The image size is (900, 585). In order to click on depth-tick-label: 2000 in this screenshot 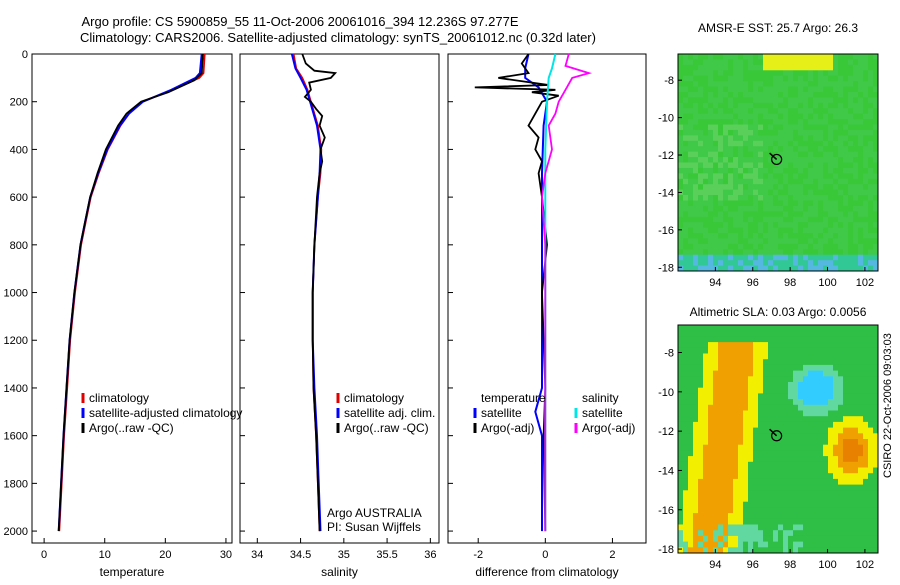, I will do `click(16, 532)`.